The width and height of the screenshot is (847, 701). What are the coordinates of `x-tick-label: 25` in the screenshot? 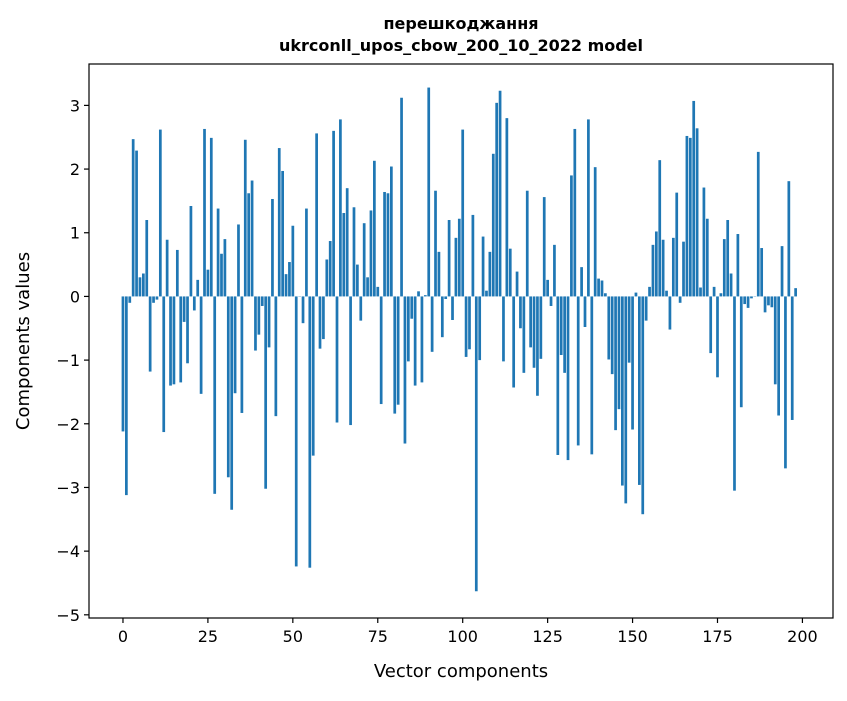 It's located at (208, 636).